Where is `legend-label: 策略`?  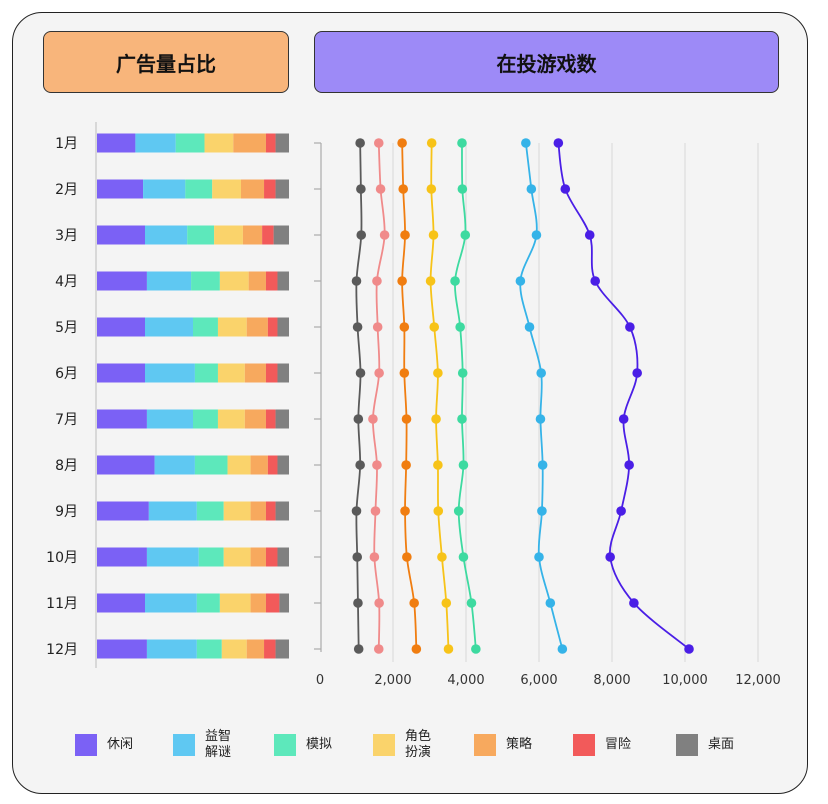
legend-label: 策略 is located at coordinates (519, 744).